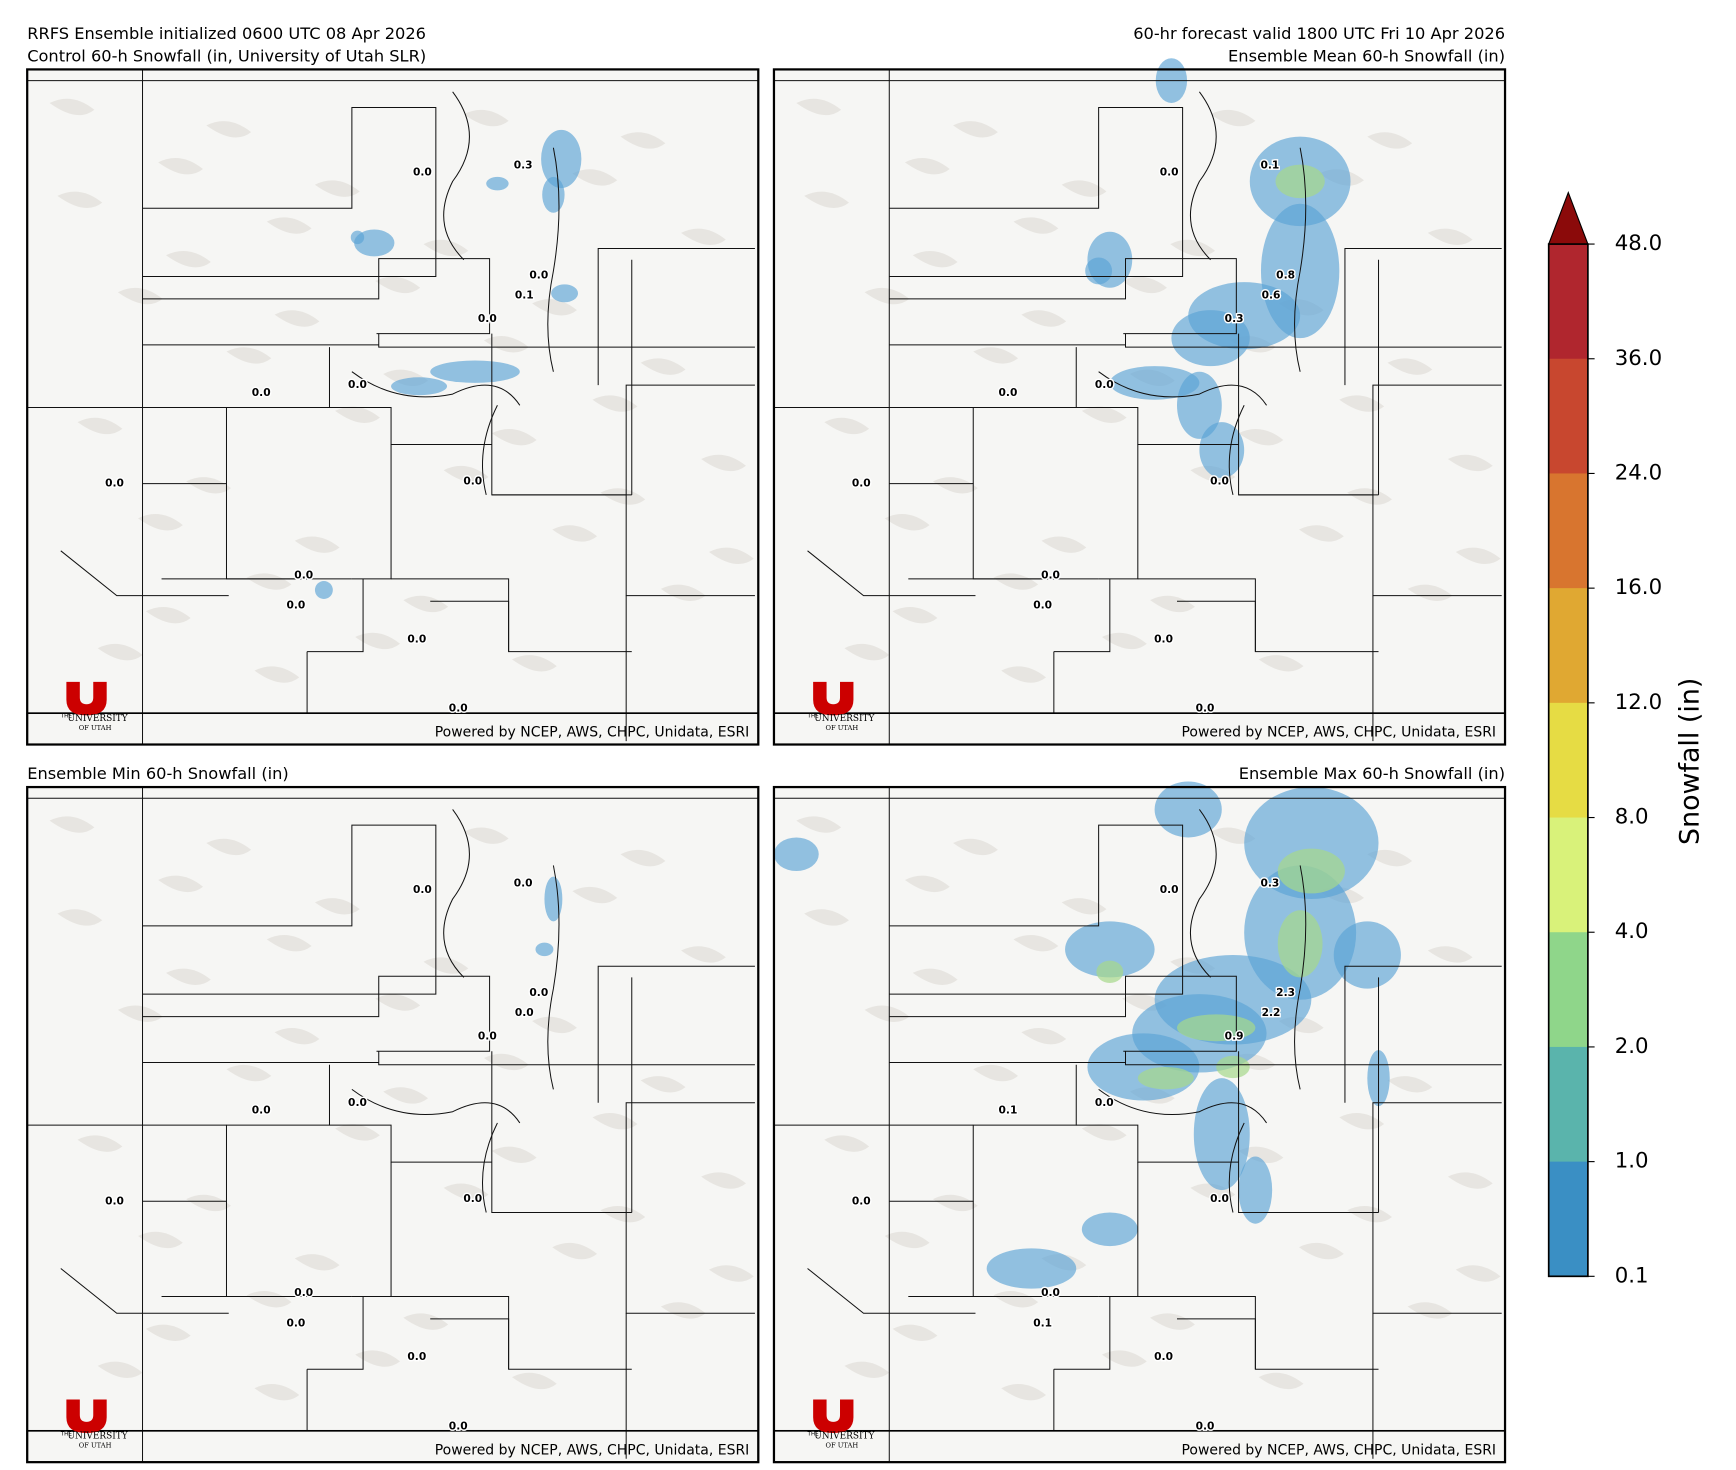  I want to click on colorbar-tick-label: 8.0, so click(1632, 817).